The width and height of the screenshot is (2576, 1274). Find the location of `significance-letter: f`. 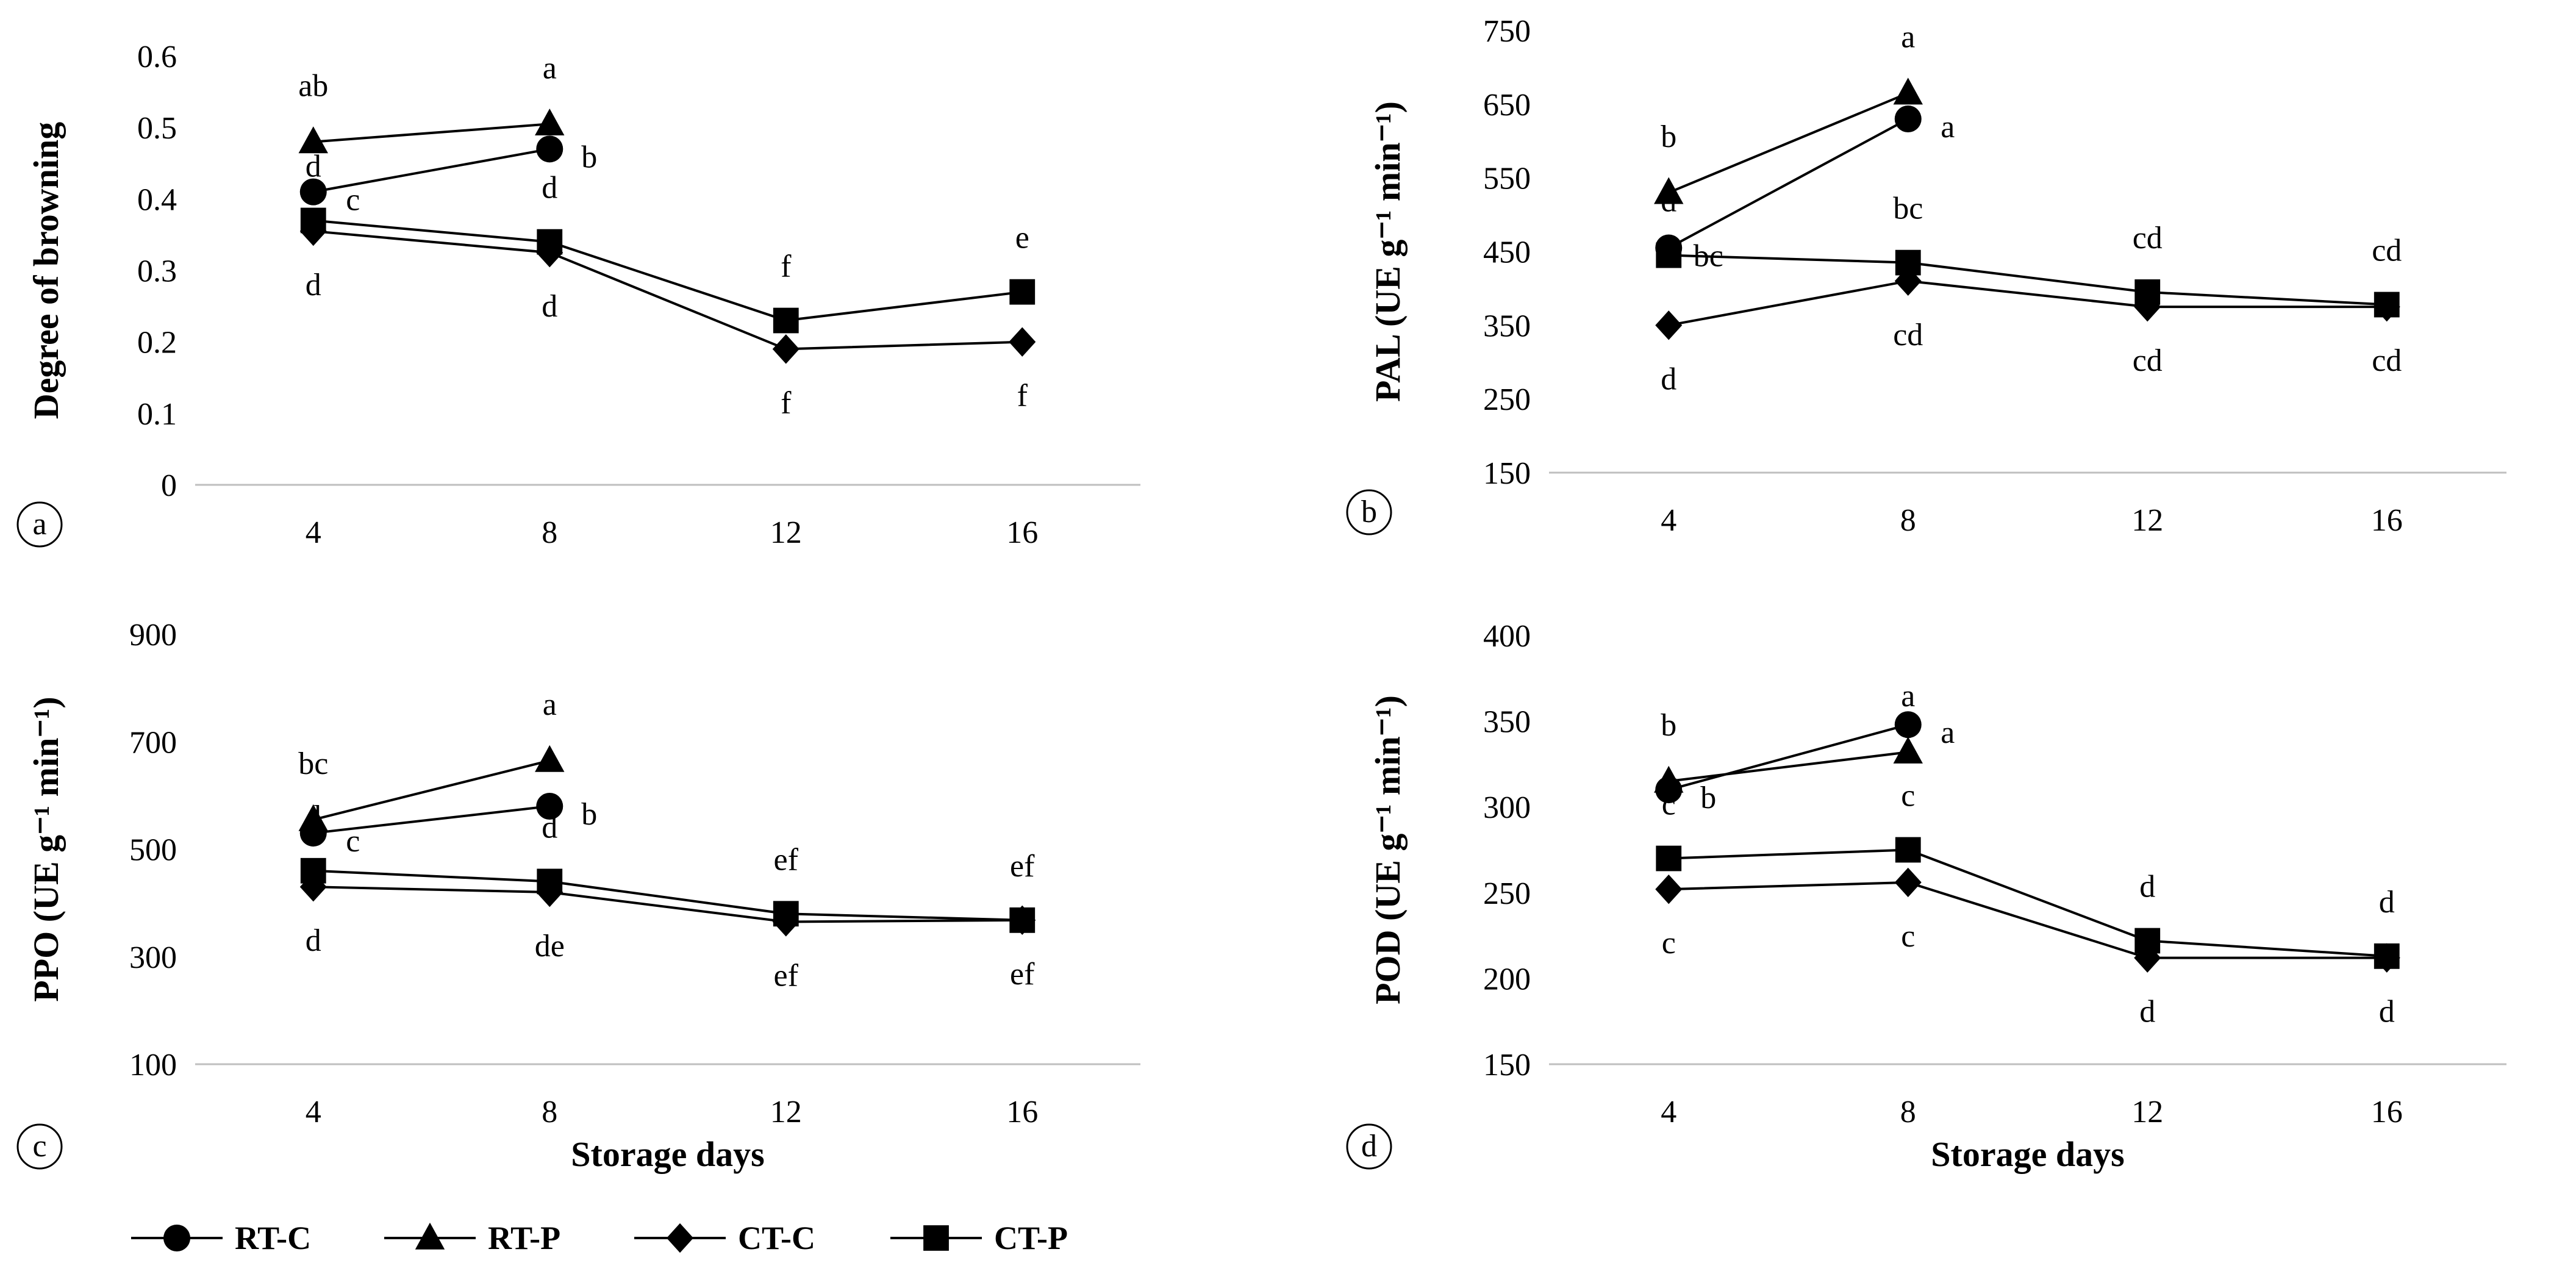

significance-letter: f is located at coordinates (1023, 396).